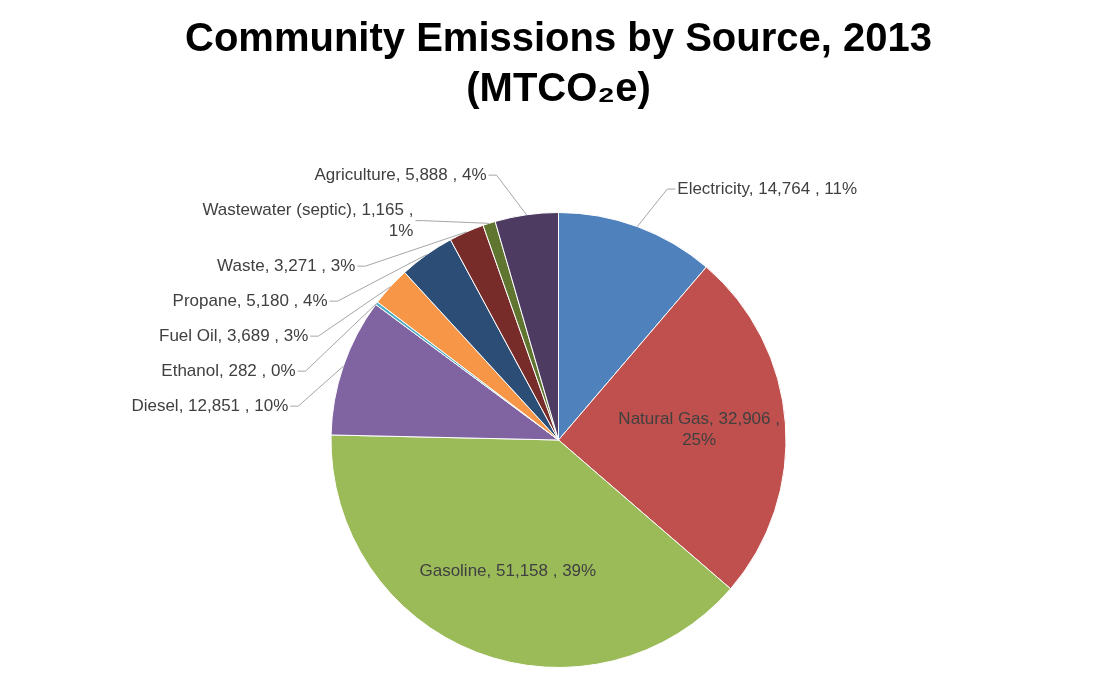  Describe the element at coordinates (250, 300) in the screenshot. I see `slice-label: Propane, 5,180 , 4%` at that location.